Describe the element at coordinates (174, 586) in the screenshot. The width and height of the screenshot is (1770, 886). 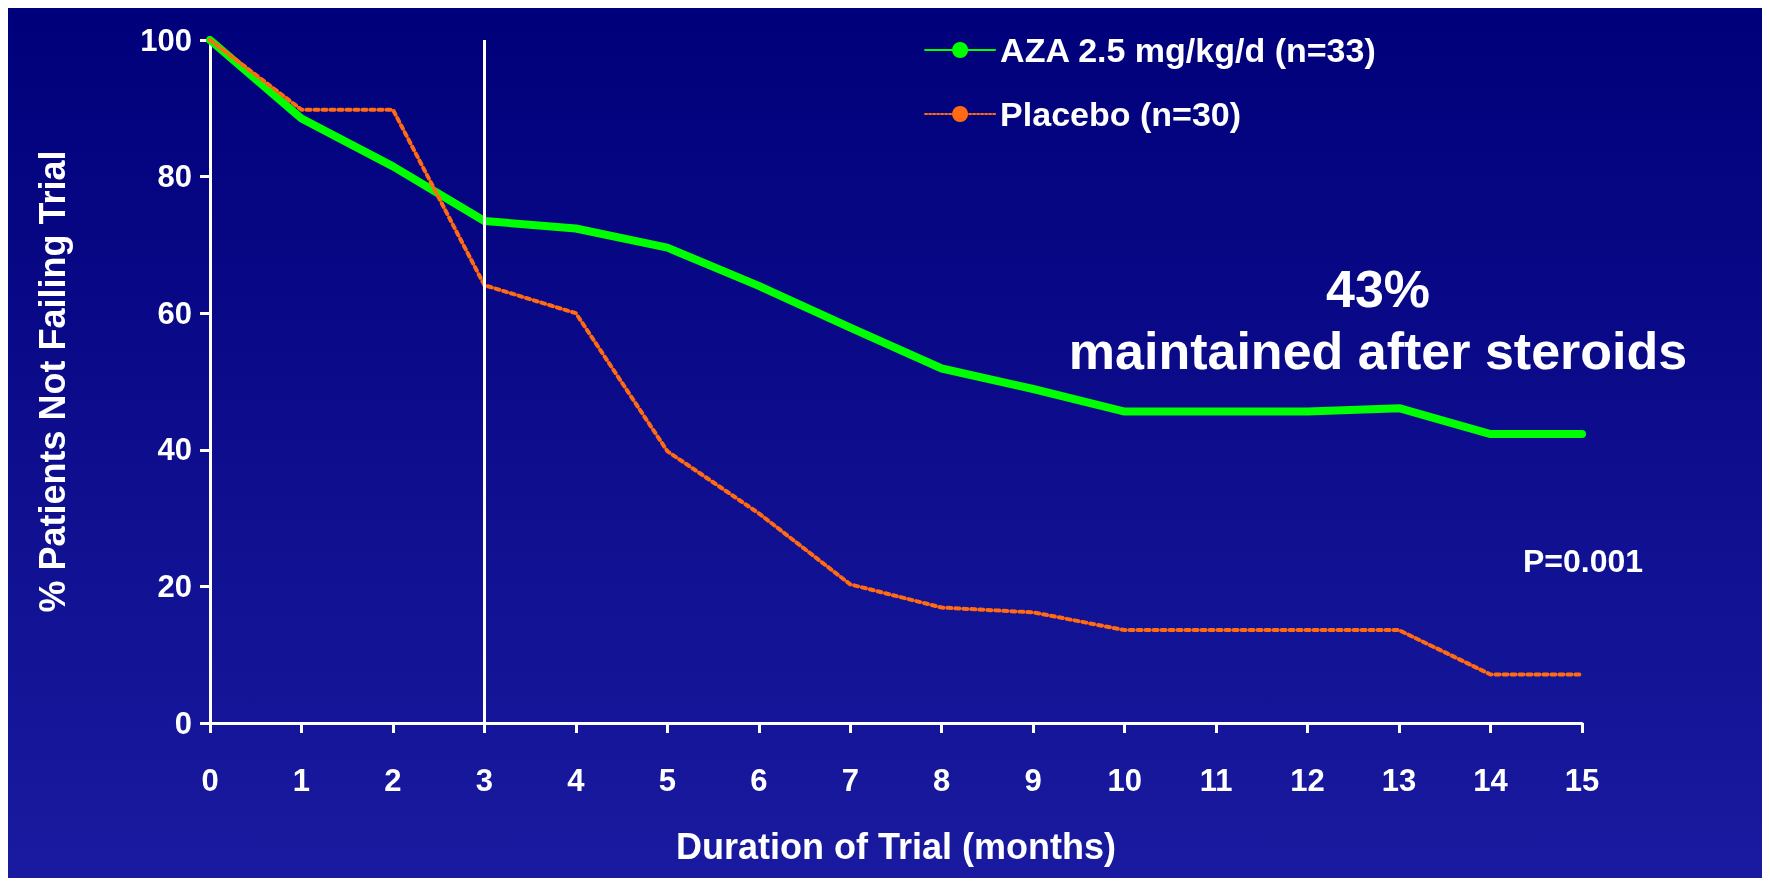
I see `y-tick-label: 20` at that location.